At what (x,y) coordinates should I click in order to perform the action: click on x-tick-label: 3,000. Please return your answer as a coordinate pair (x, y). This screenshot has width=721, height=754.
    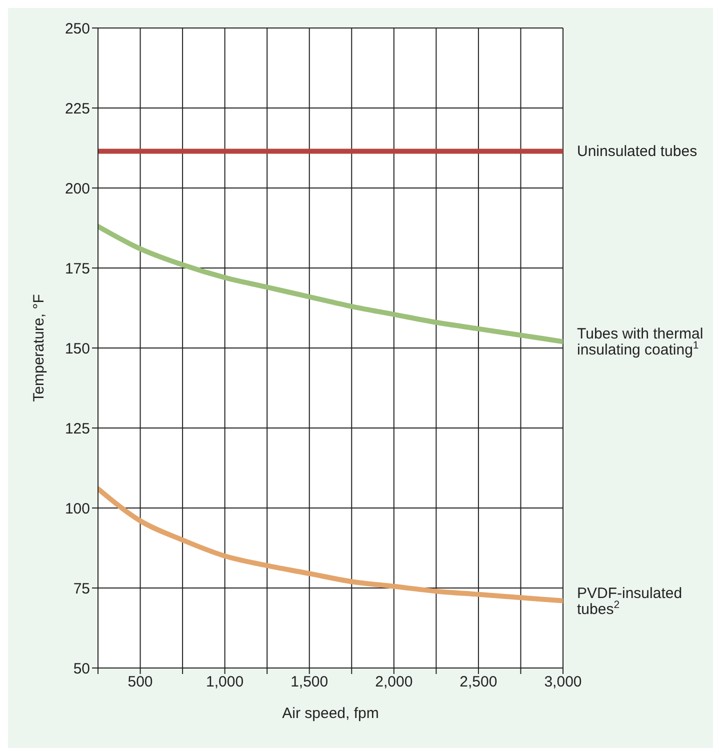
    Looking at the image, I should click on (563, 682).